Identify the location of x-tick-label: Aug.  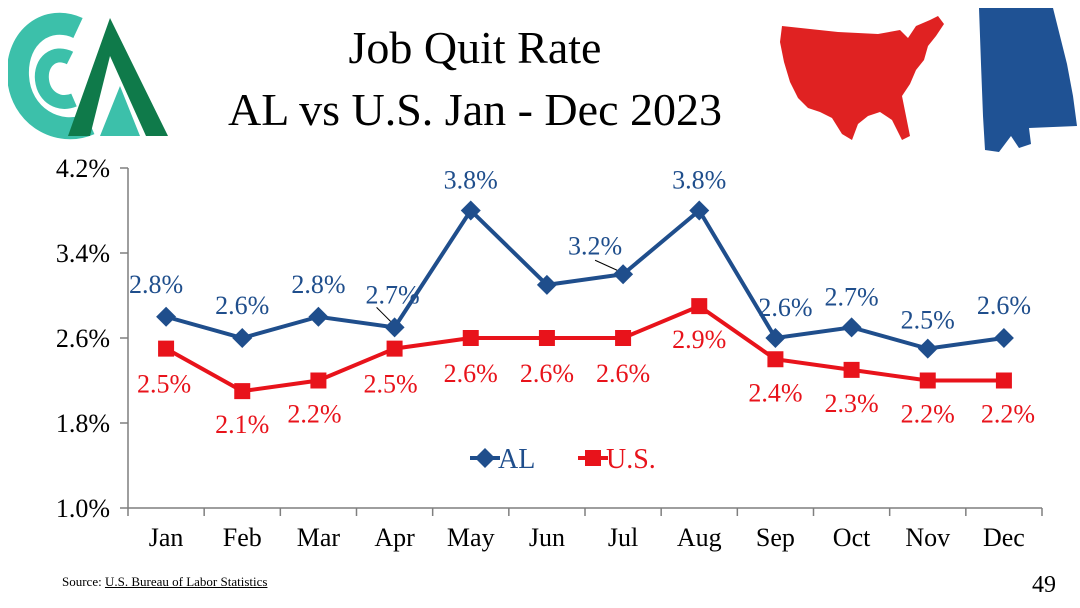
(699, 537).